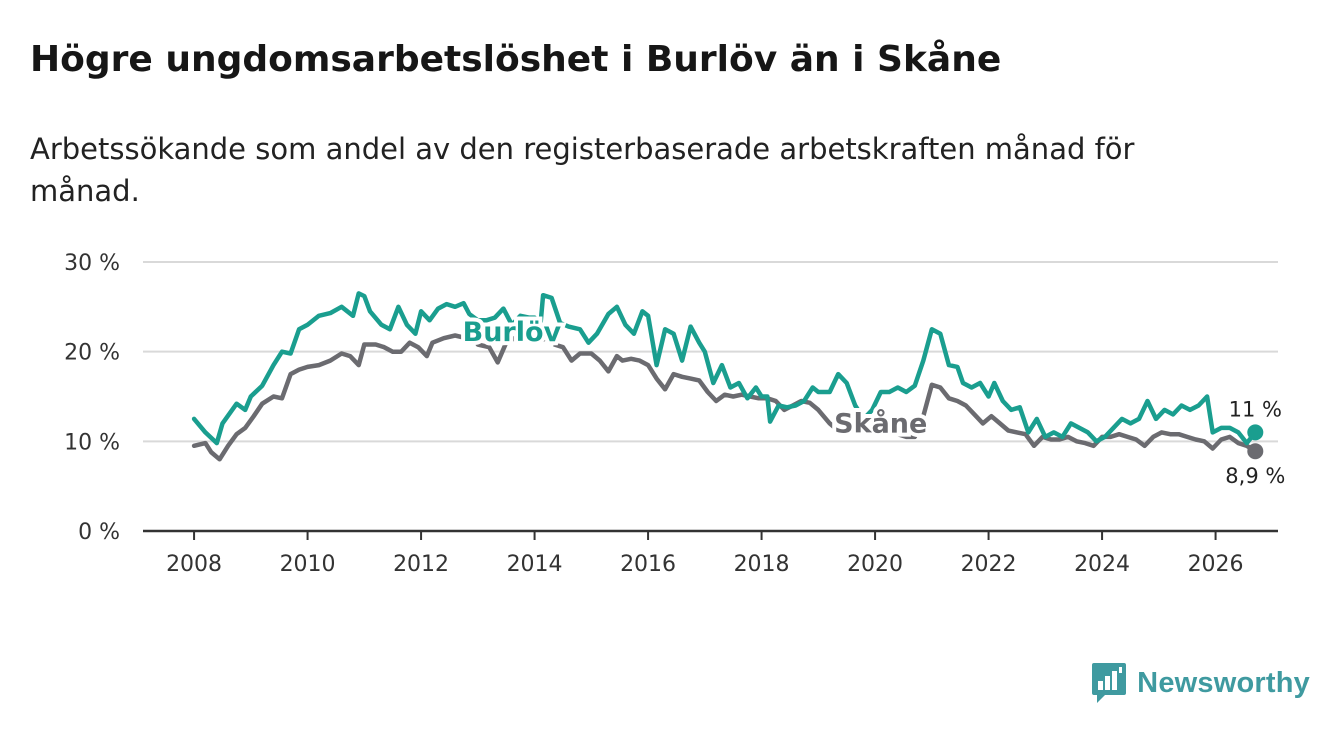 The width and height of the screenshot is (1340, 734). I want to click on y-tick-label-30: 30 %, so click(92, 263).